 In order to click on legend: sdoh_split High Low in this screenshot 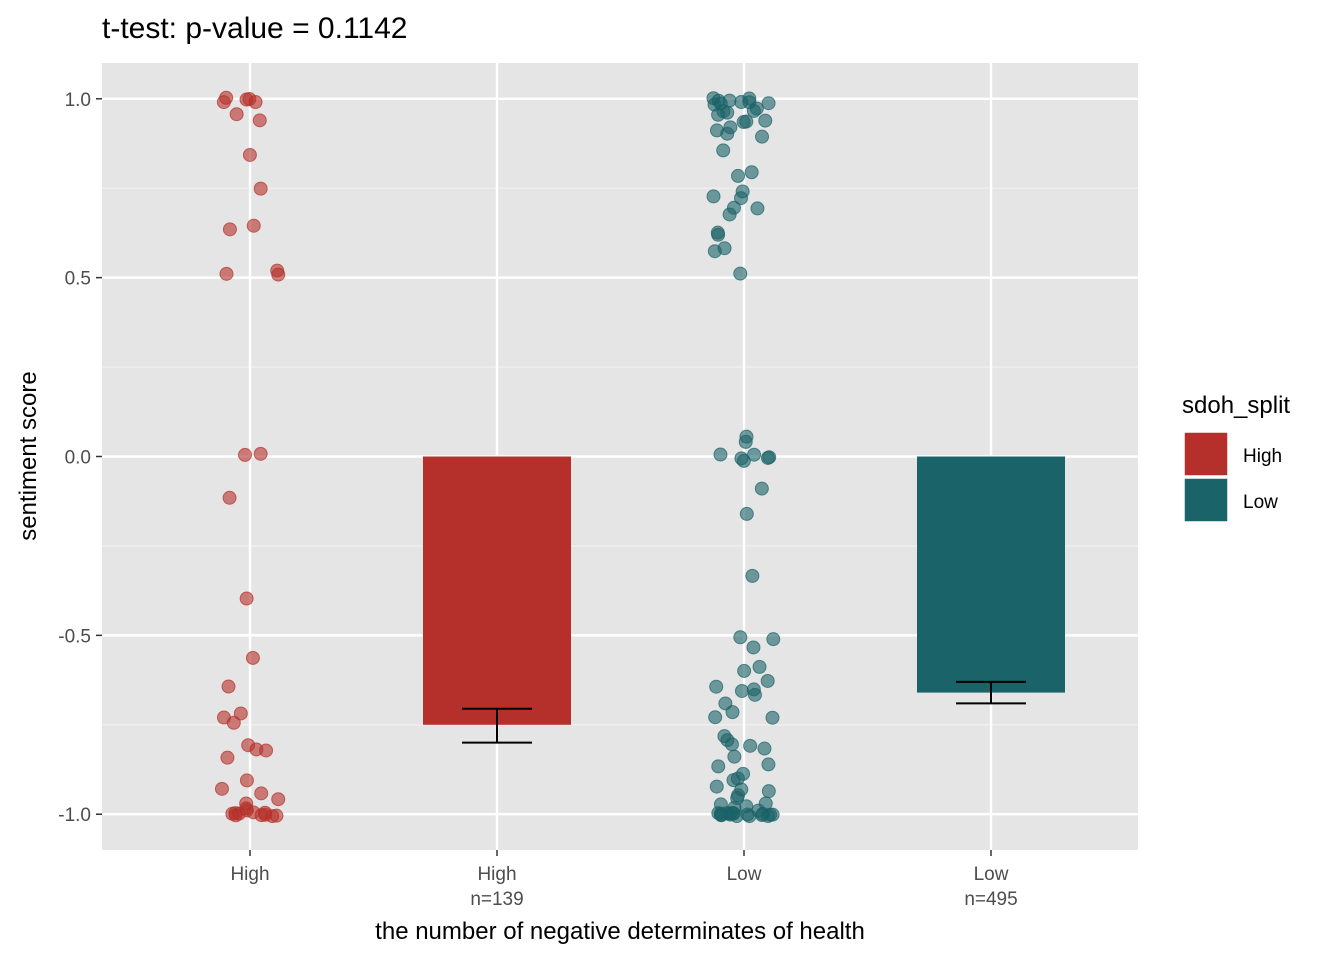, I will do `click(1236, 457)`.